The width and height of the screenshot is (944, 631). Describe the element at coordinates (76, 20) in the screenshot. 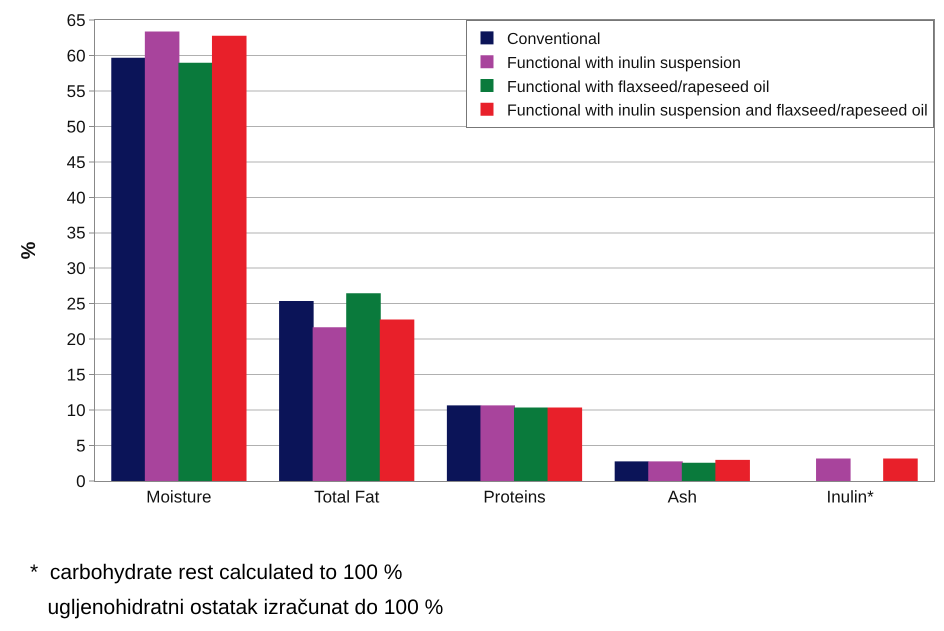

I see `y-tick-label: 65` at that location.